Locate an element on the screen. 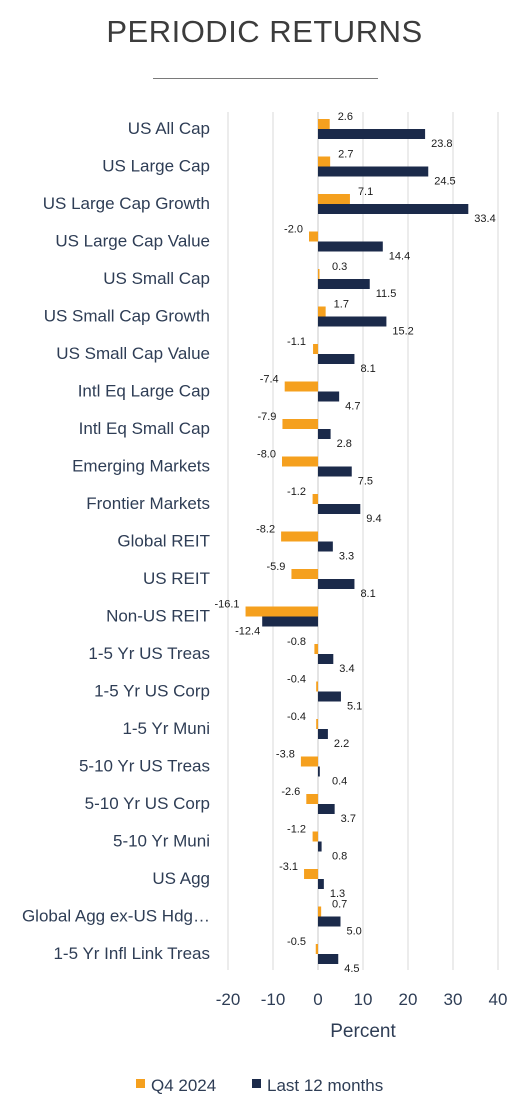  value-label-last-12-months-14: 3.4 is located at coordinates (346, 669).